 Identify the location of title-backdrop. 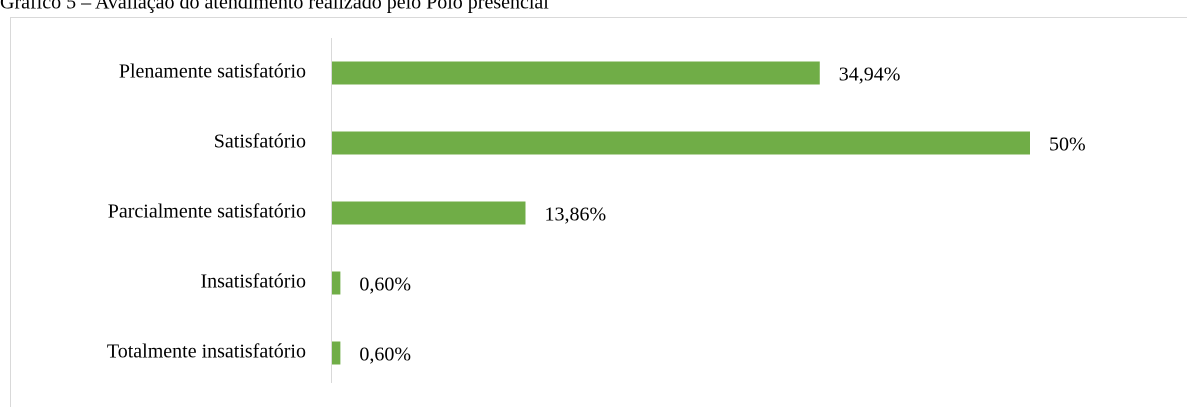
(593, 7).